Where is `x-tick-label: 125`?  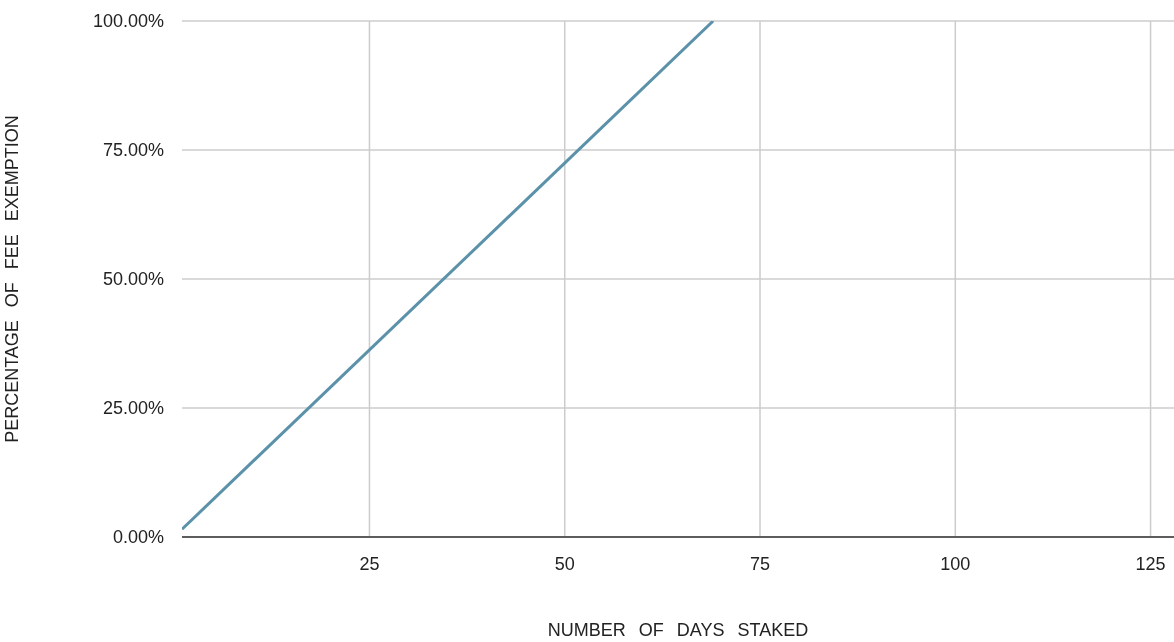 x-tick-label: 125 is located at coordinates (1150, 563).